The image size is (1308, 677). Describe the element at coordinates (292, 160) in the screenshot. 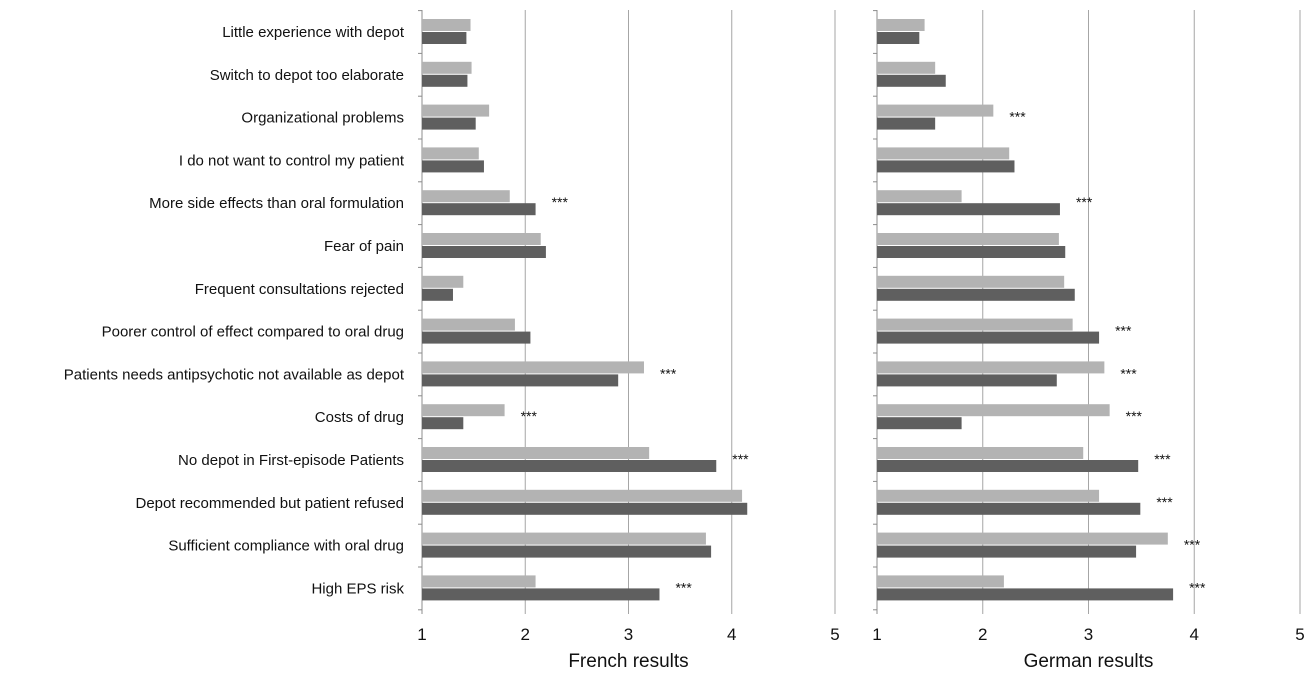

I see `category-label: I do not want to control my patient` at that location.